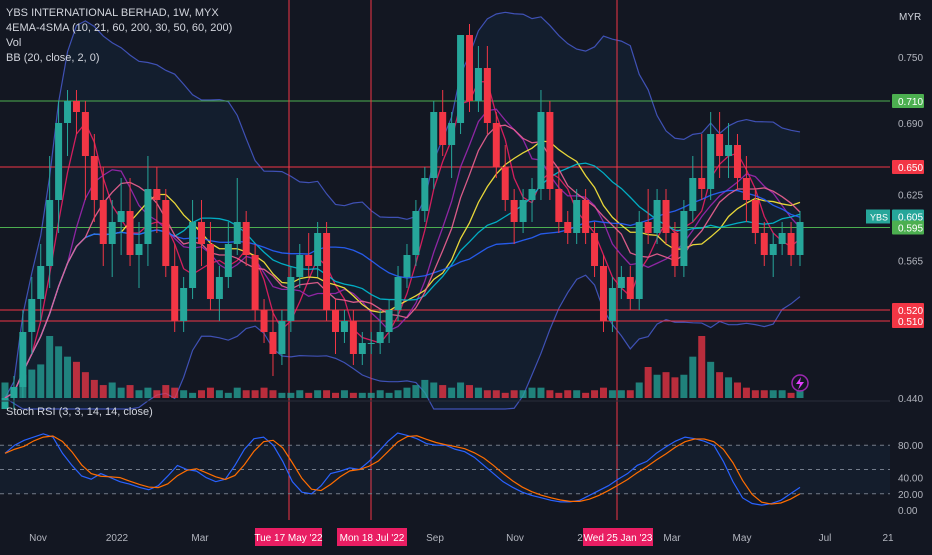  What do you see at coordinates (79, 412) in the screenshot?
I see `stoch-rsi-label: Stoch RSI (3, 3, 14, 14, close)` at bounding box center [79, 412].